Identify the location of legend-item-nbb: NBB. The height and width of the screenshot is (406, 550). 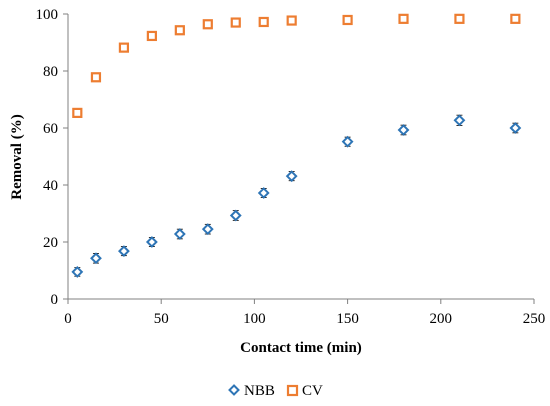
(251, 391).